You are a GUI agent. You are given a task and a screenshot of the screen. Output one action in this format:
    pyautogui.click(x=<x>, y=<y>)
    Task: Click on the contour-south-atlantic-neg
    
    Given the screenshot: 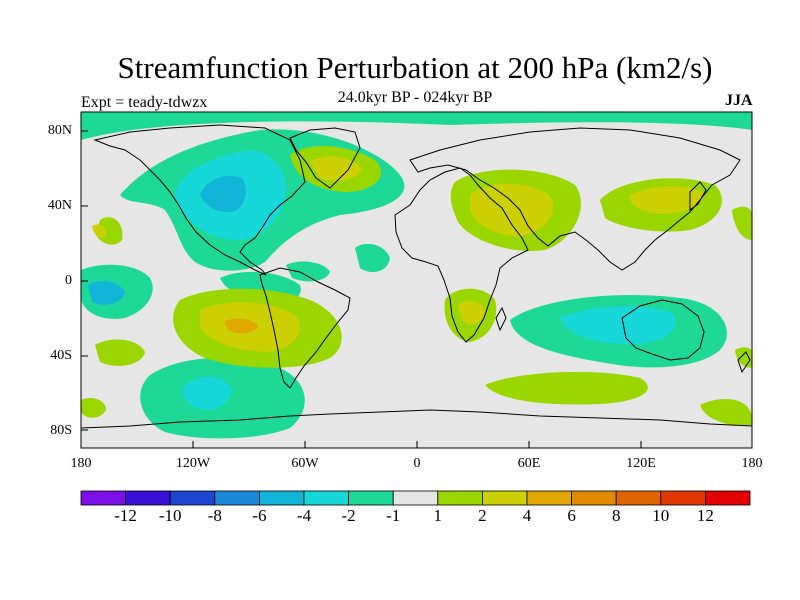 What is the action you would take?
    pyautogui.click(x=372, y=258)
    